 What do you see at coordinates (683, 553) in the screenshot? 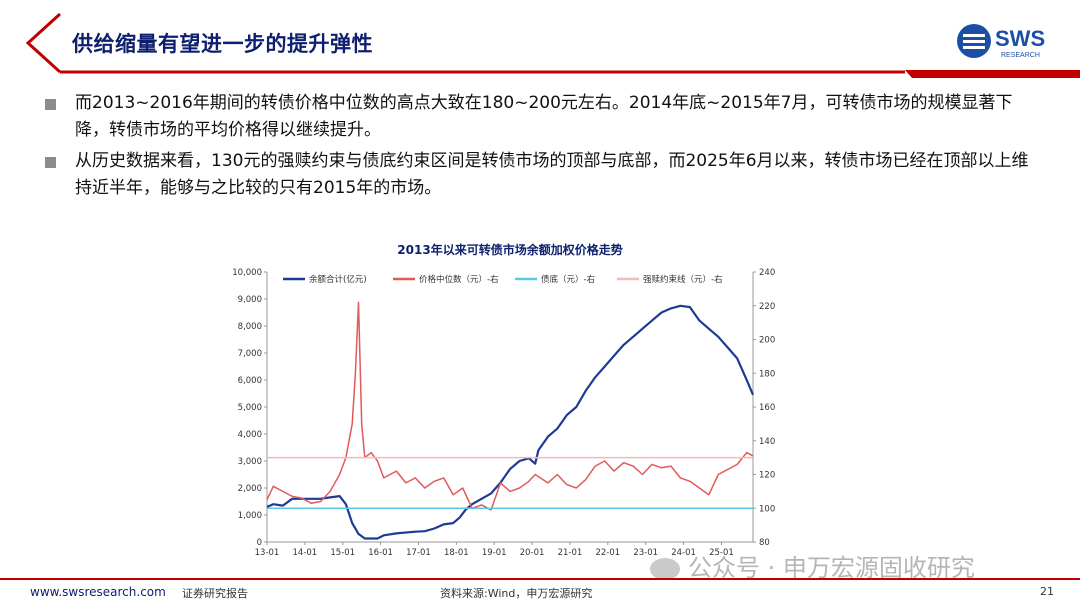
I see `x-tick-label: 24-01` at bounding box center [683, 553].